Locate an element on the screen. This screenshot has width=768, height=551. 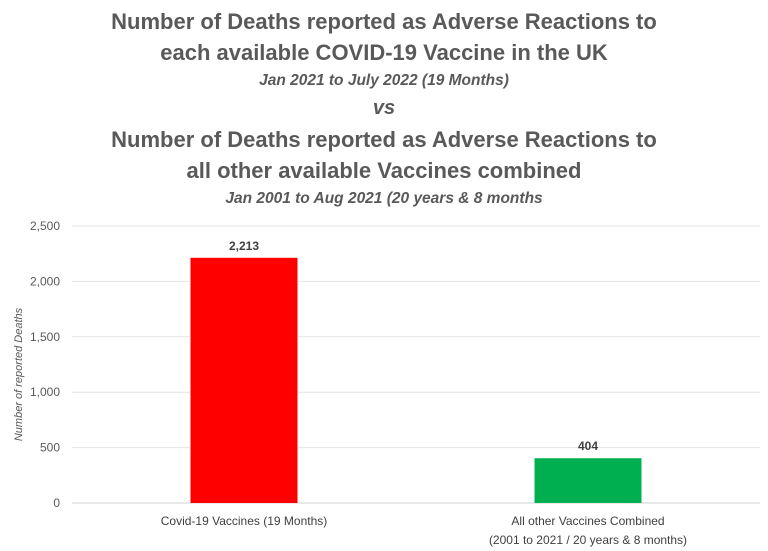
x-category-label: All other Vaccines Combined is located at coordinates (587, 521).